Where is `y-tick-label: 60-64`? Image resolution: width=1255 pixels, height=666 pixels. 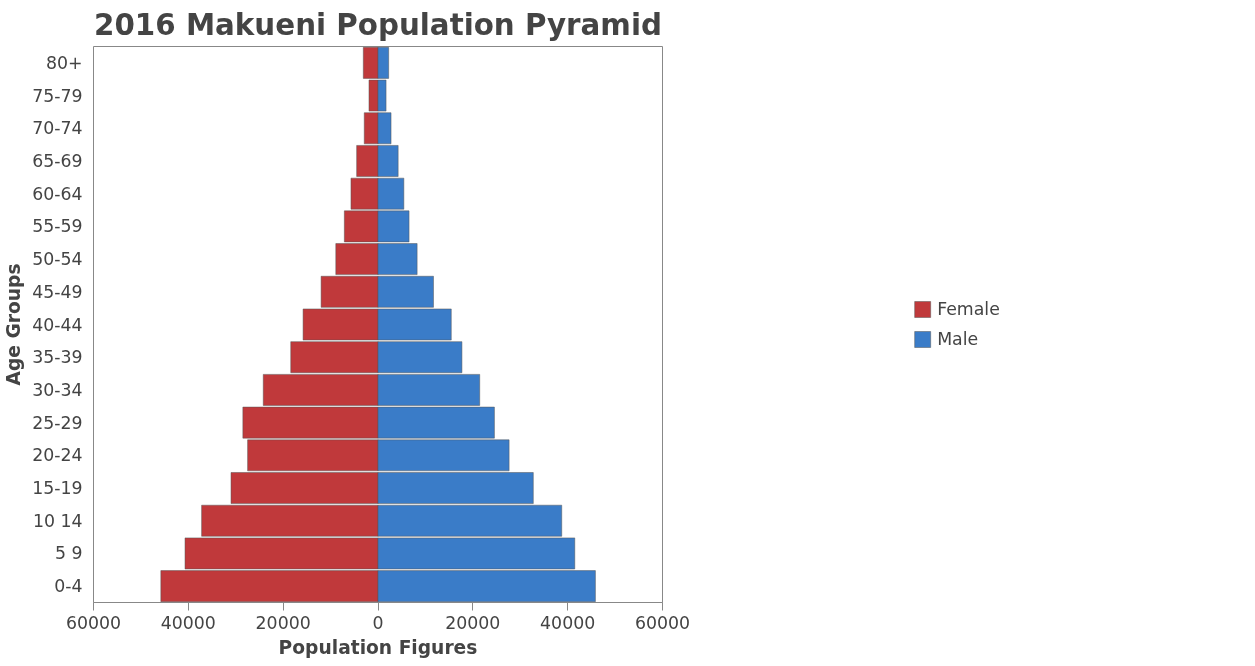
y-tick-label: 60-64 is located at coordinates (57, 193).